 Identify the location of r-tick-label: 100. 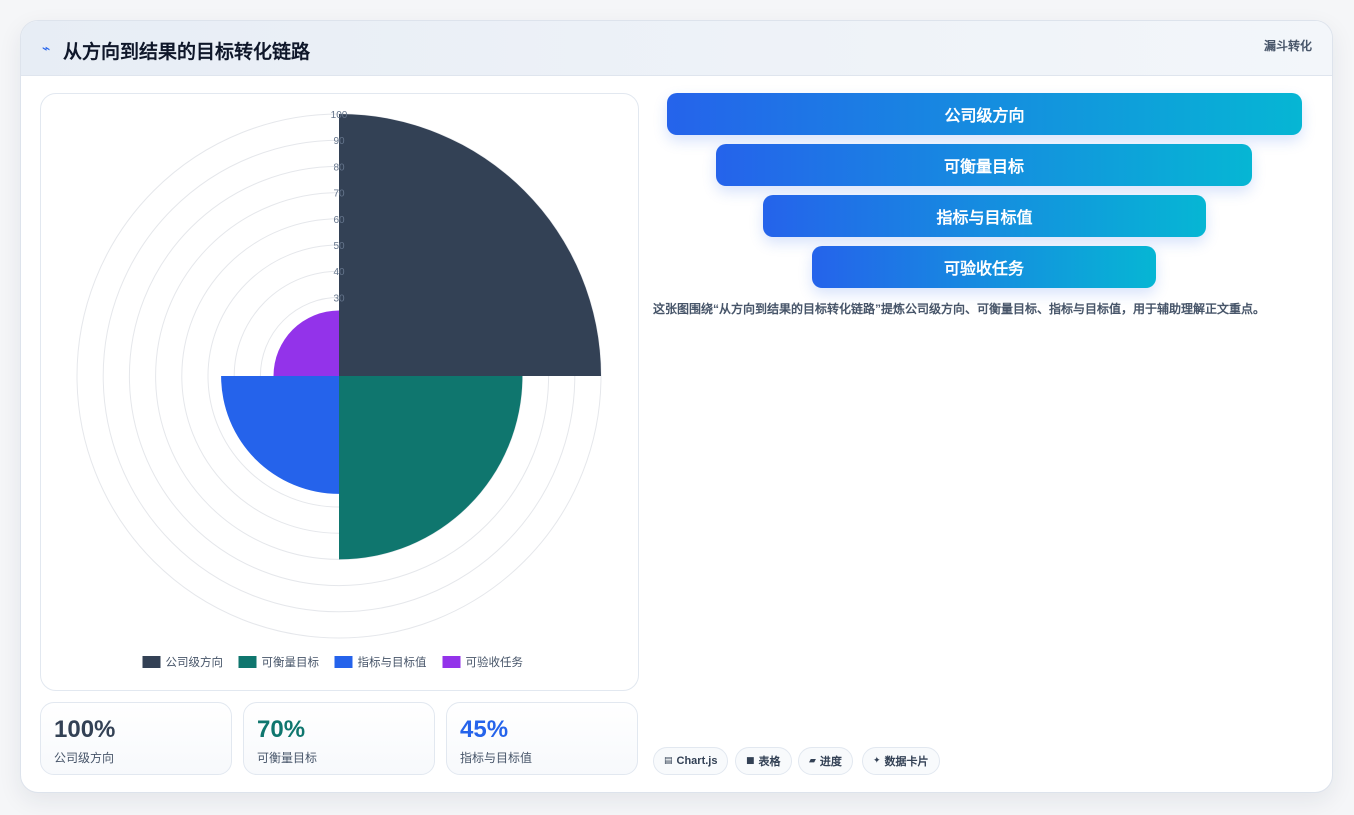
(339, 115).